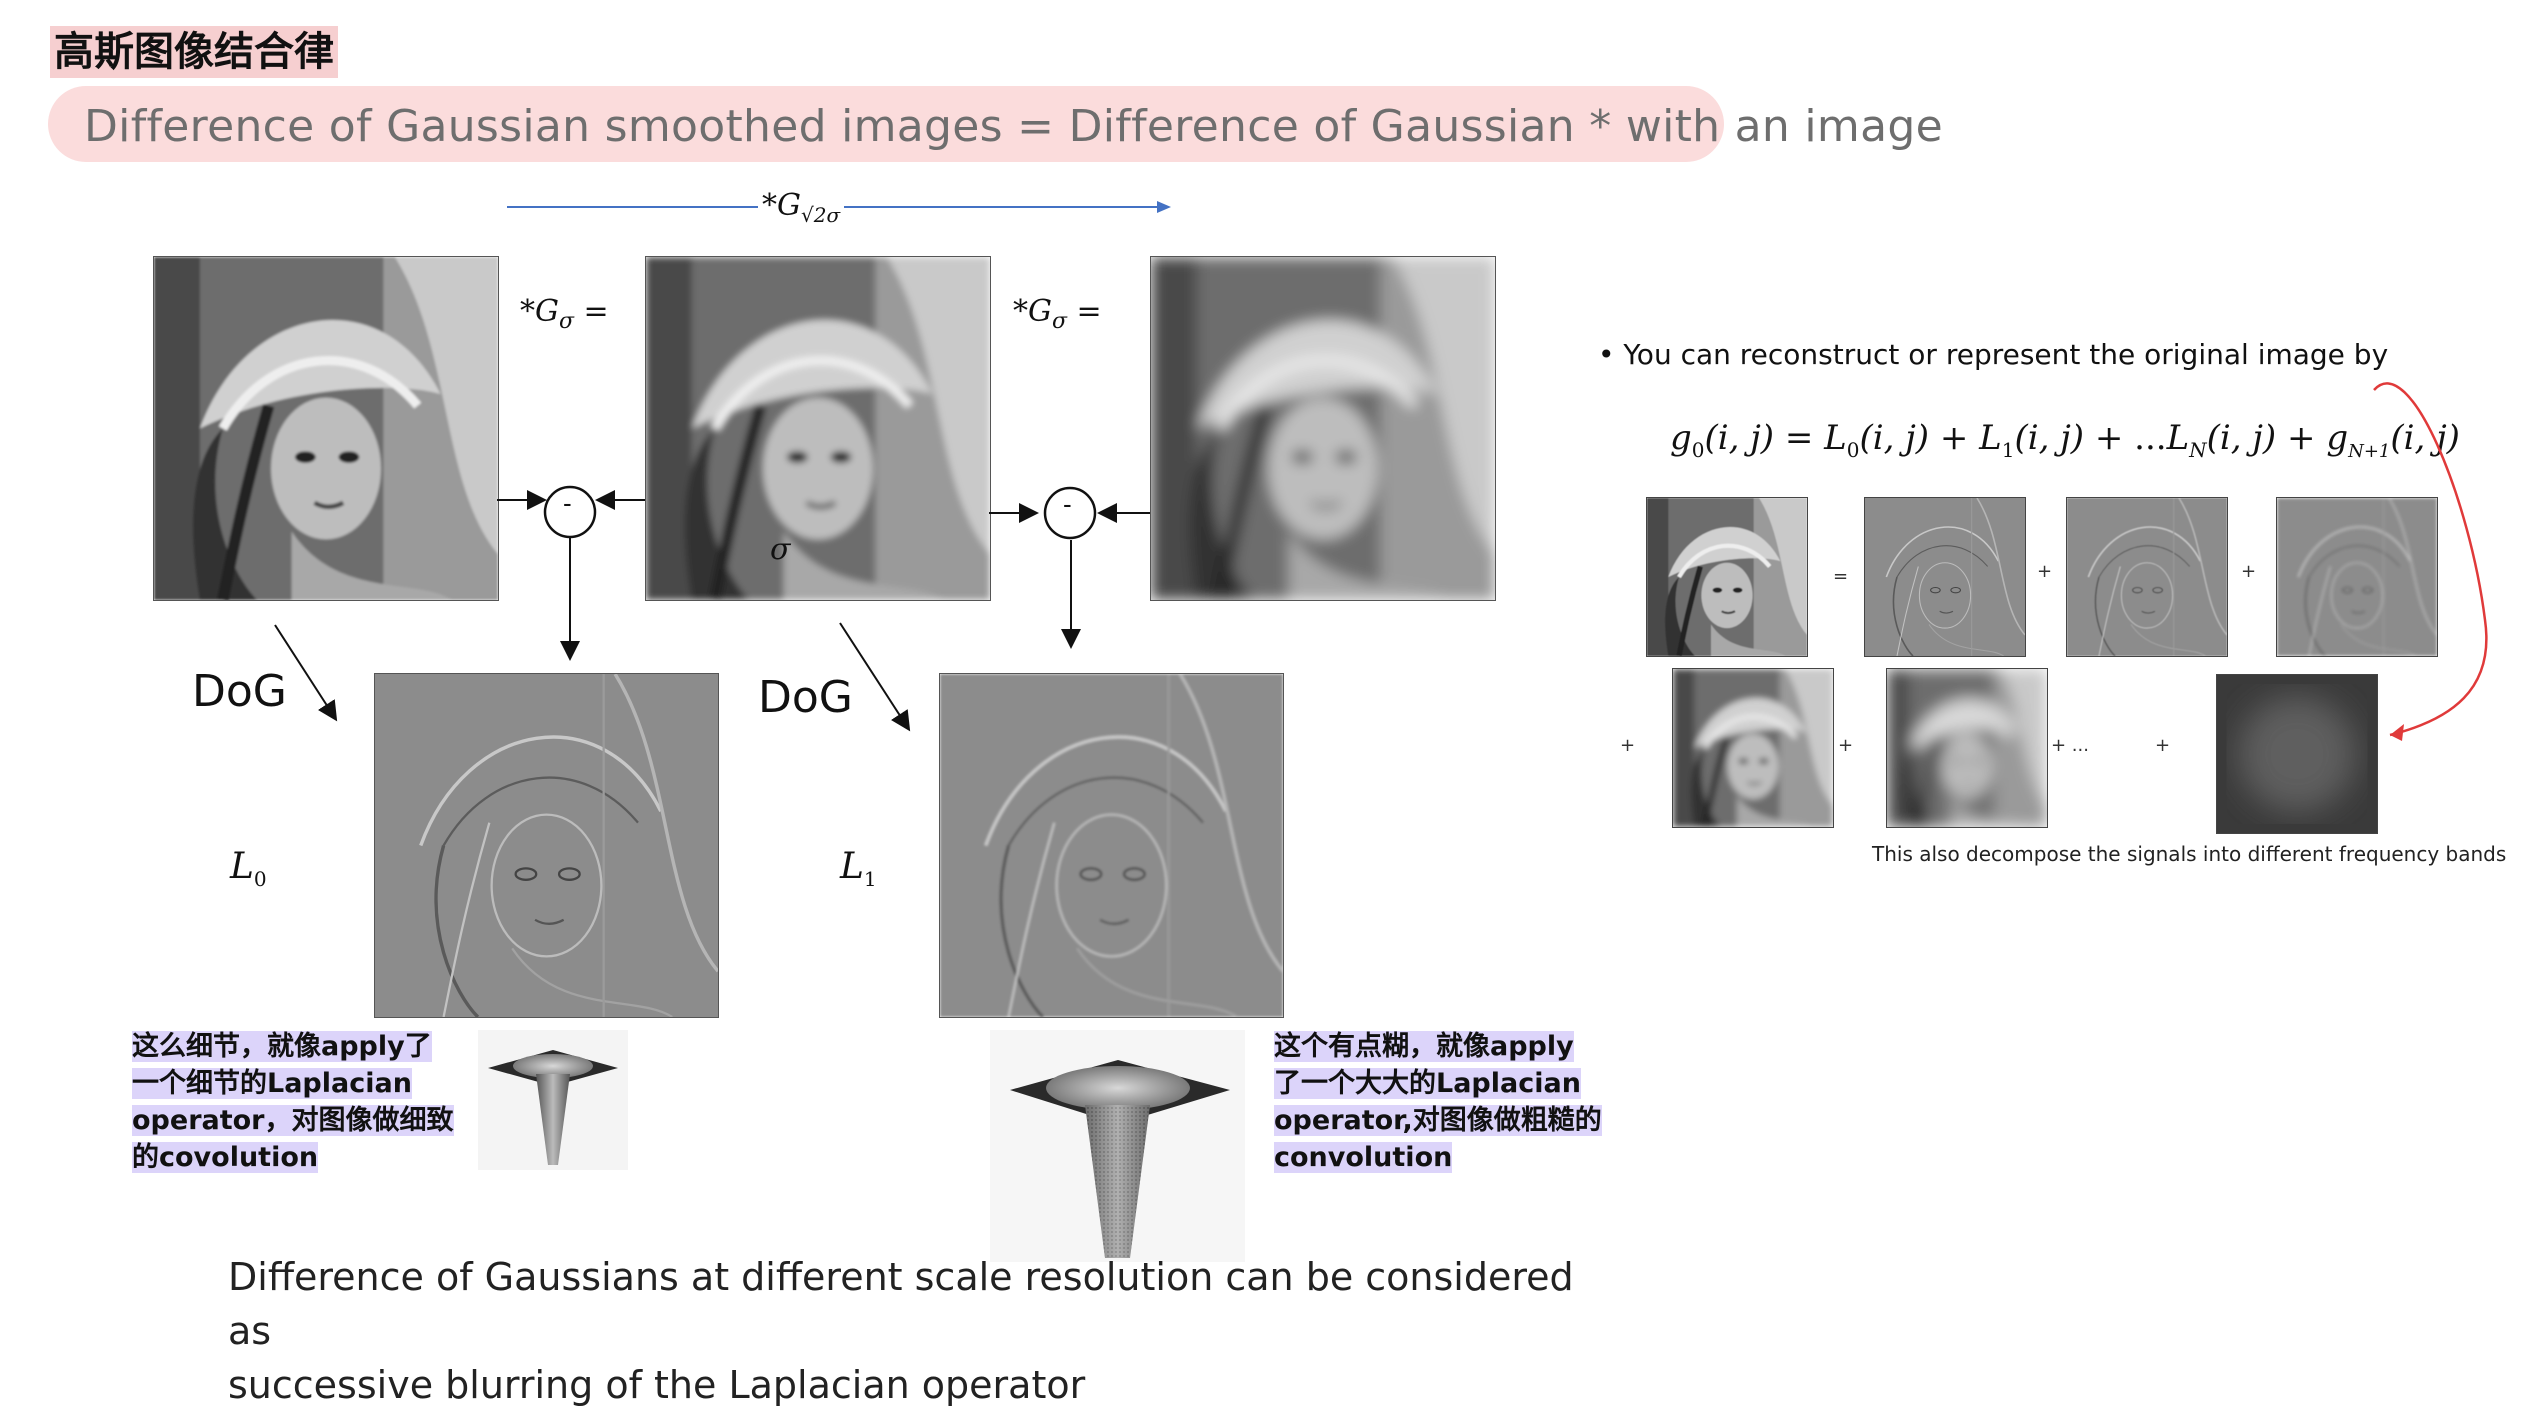 The width and height of the screenshot is (2548, 1412). What do you see at coordinates (239, 691) in the screenshot?
I see `dog-label-1: DoG` at bounding box center [239, 691].